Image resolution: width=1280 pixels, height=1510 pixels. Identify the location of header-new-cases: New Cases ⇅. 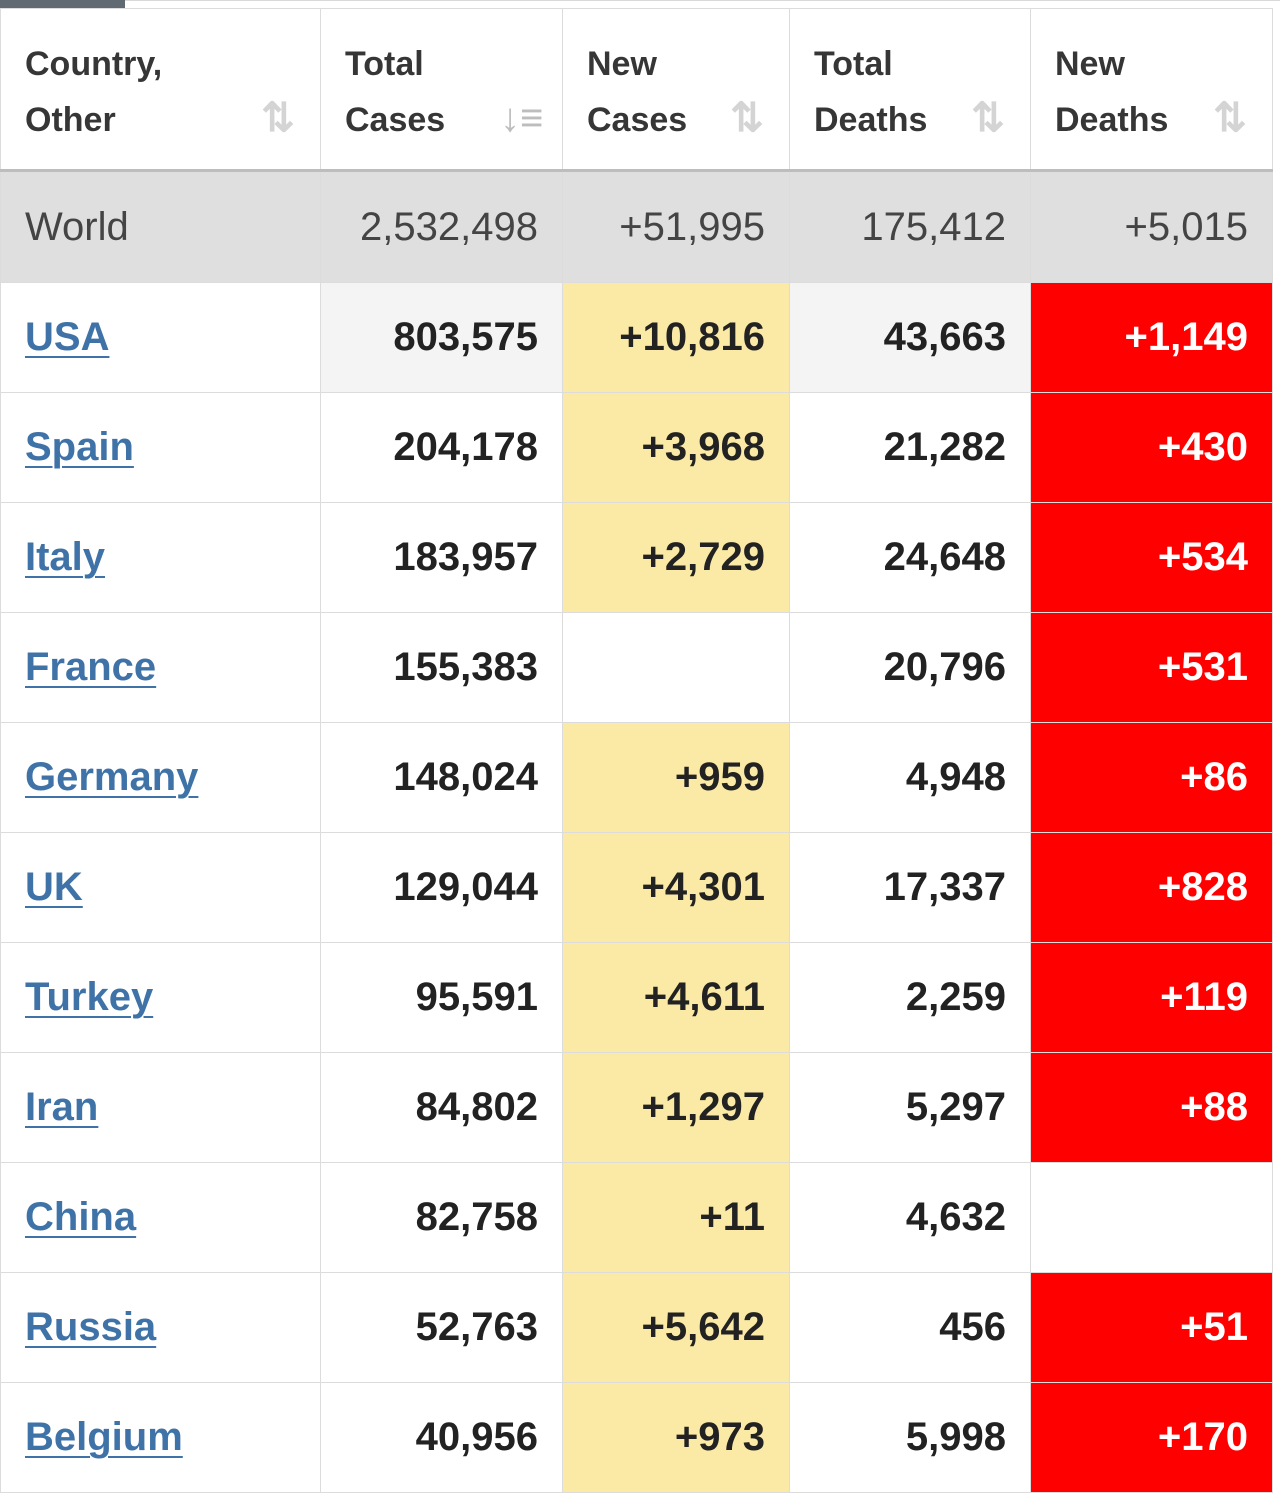
(676, 90).